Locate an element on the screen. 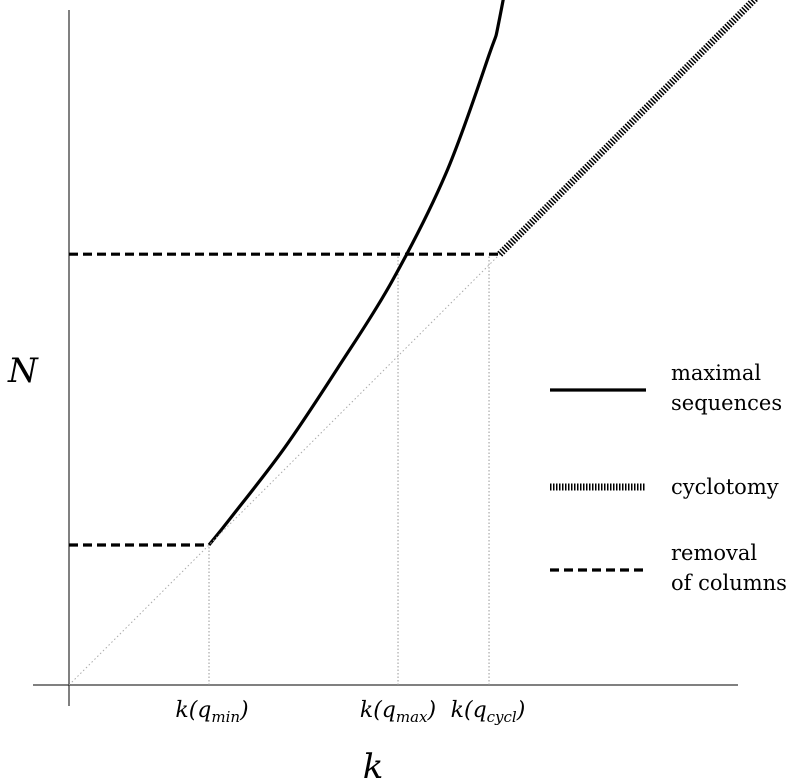  x-tick-labels: k(qmin) k(qmax) k(qcycl) is located at coordinates (350, 712).